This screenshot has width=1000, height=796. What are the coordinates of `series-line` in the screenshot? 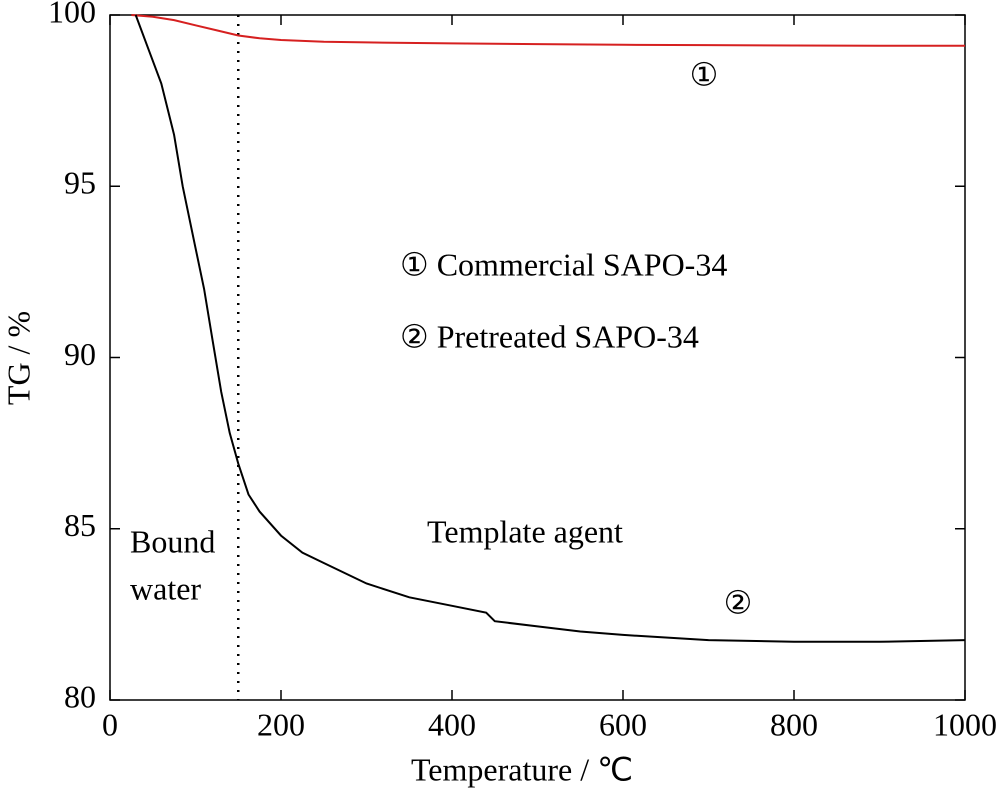 It's located at (548, 30).